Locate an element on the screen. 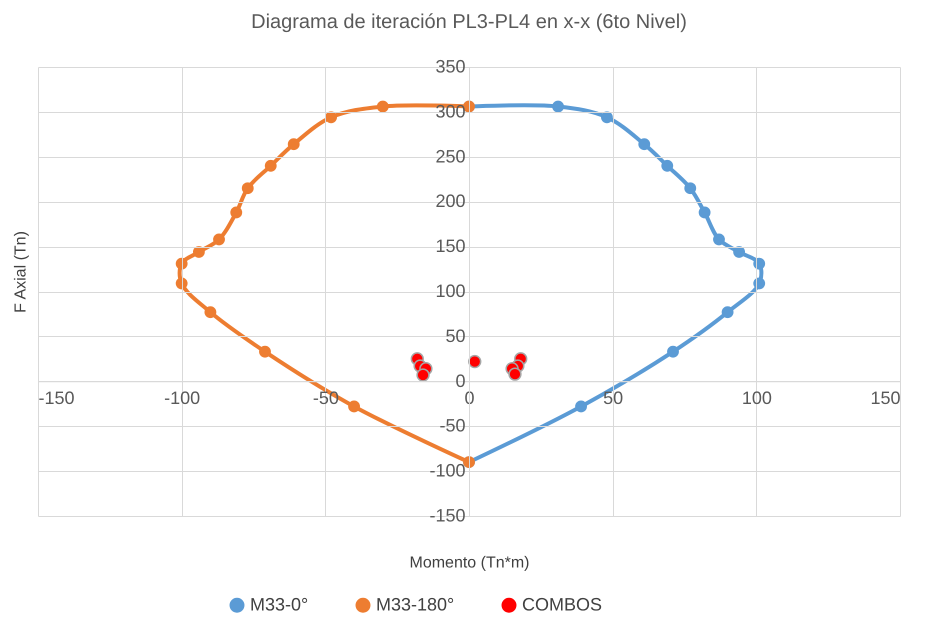 The height and width of the screenshot is (621, 927). x-tick-label: -50 is located at coordinates (325, 398).